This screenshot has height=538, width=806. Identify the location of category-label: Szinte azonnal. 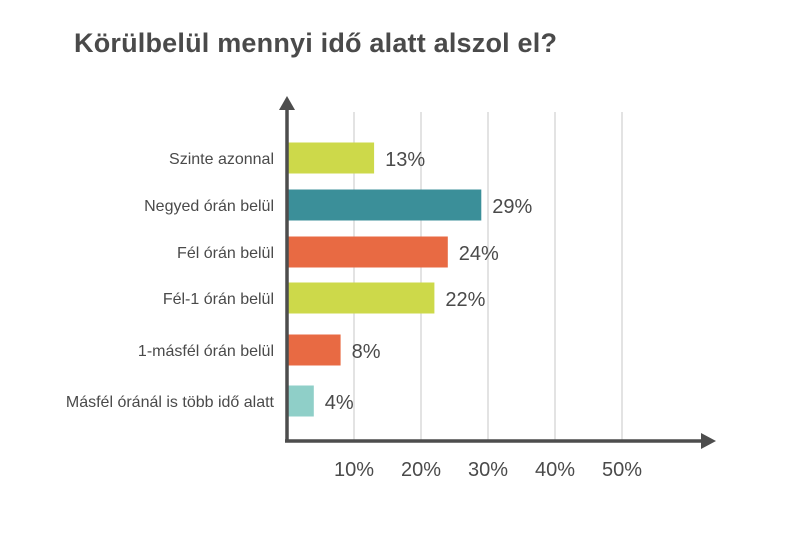
(221, 159).